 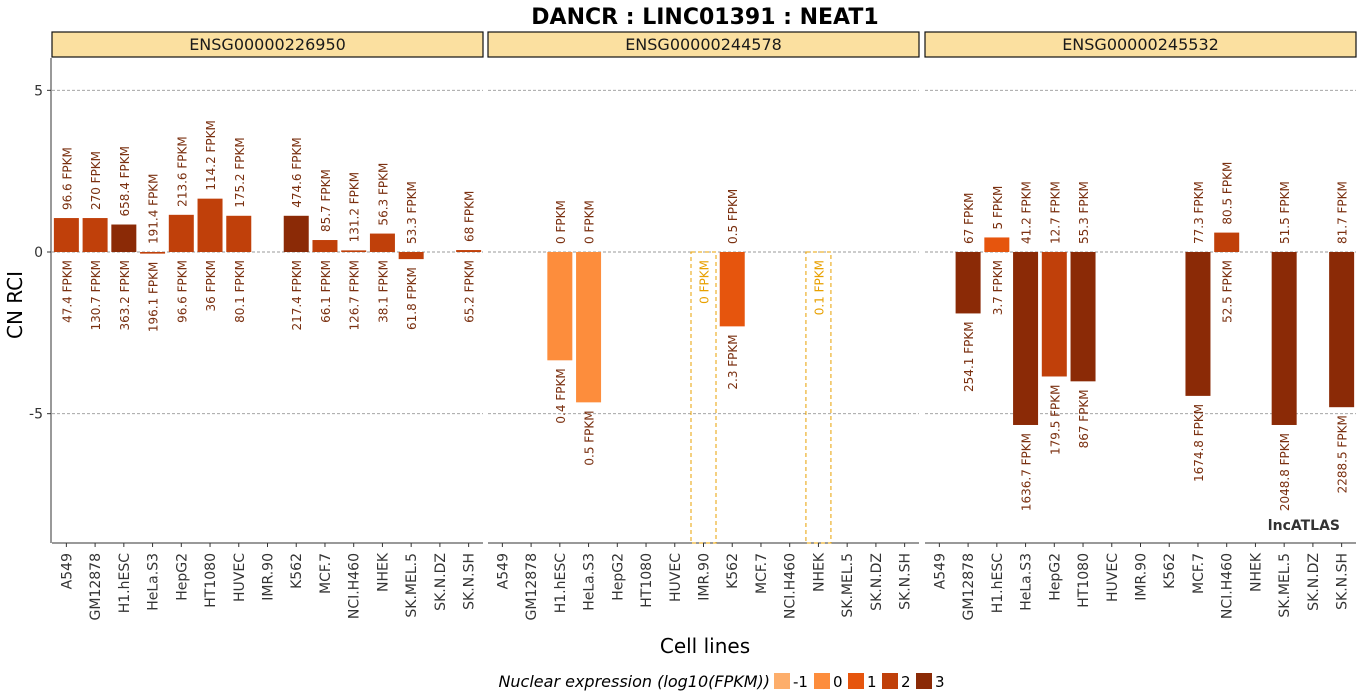 What do you see at coordinates (326, 200) in the screenshot?
I see `bar-label-top: 85.7 FPKM` at bounding box center [326, 200].